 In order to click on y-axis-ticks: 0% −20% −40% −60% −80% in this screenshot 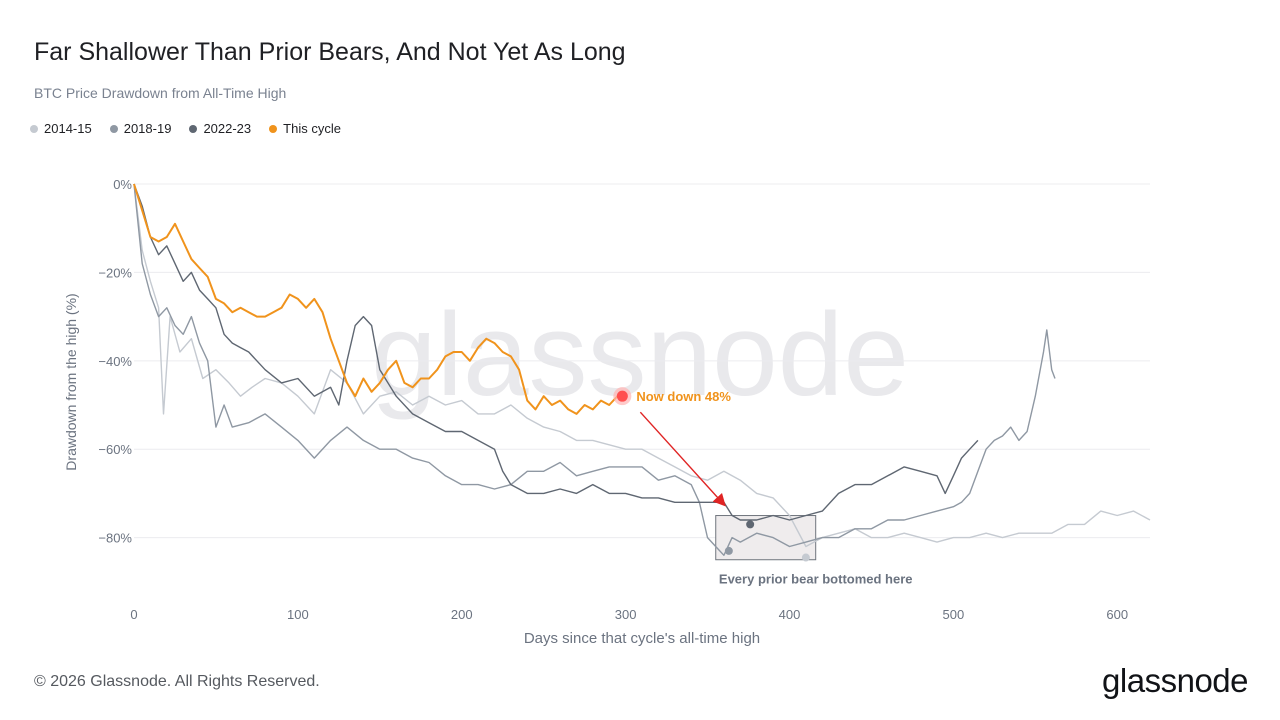, I will do `click(115, 361)`.